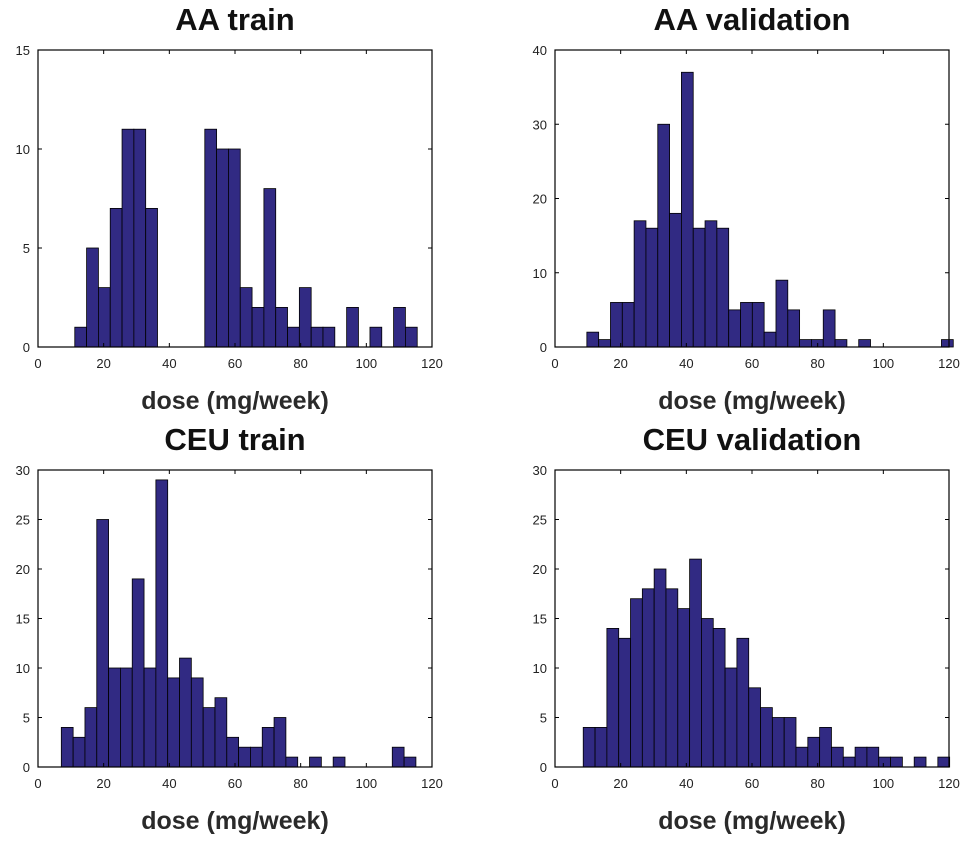  Describe the element at coordinates (23, 569) in the screenshot. I see `y-tick-label: 20` at that location.